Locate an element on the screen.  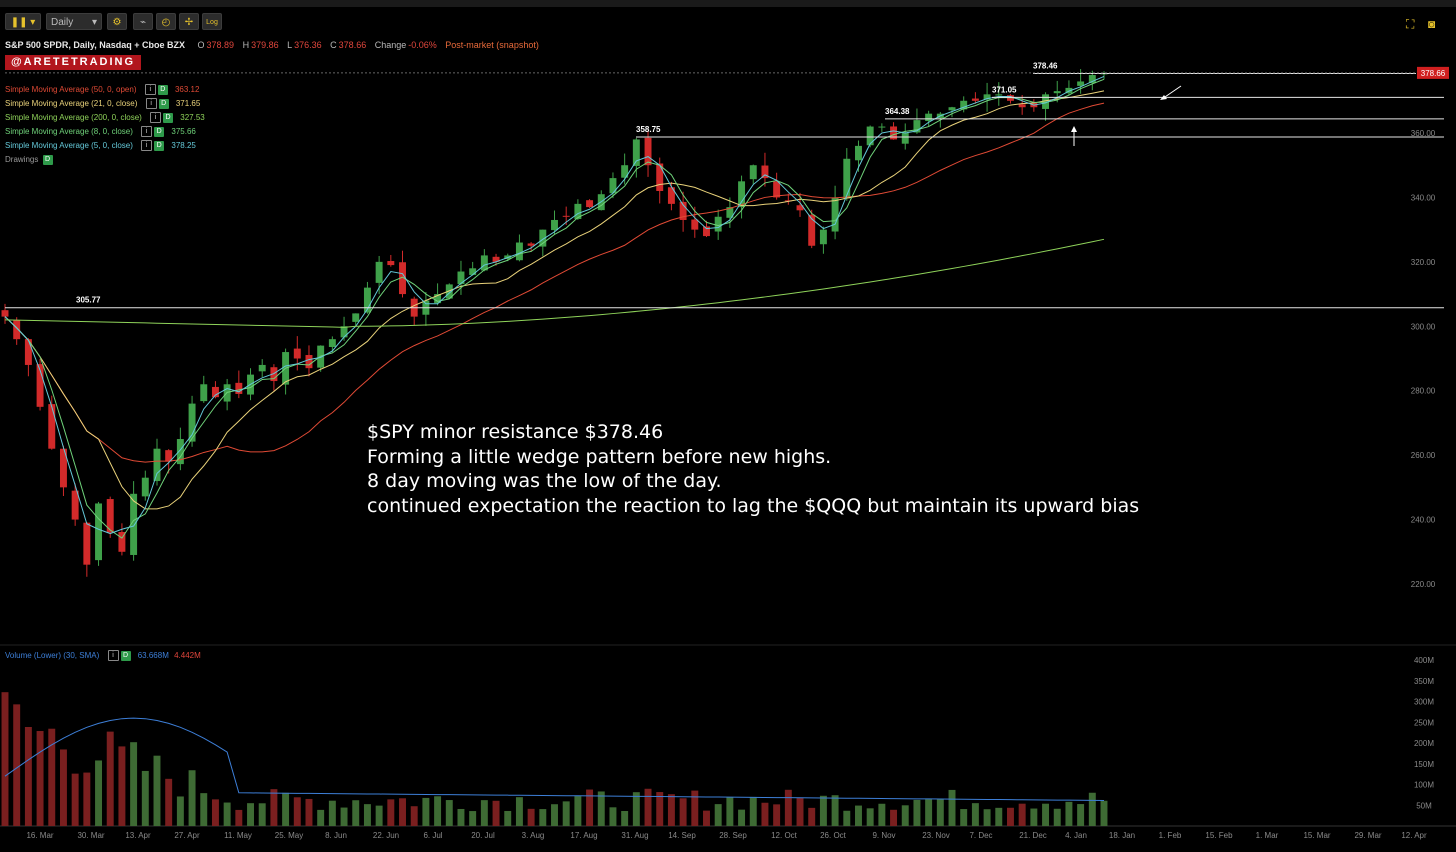
pause-icon: ❚❚ is located at coordinates (19, 22).